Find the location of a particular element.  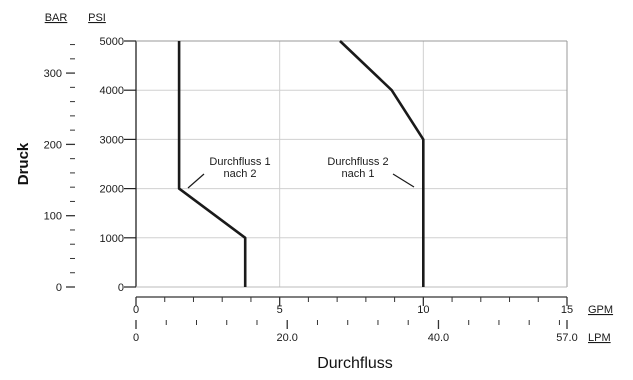

y-axes: 0 1000 2000 3000 4000 5000 0 100 200 300 BAR PSI is located at coordinates (90, 153).